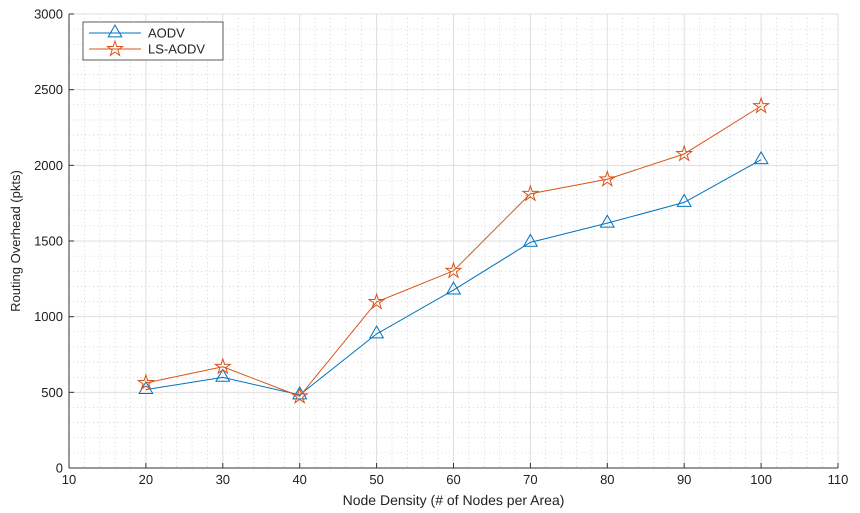  I want to click on legend-label: AODV, so click(167, 33).